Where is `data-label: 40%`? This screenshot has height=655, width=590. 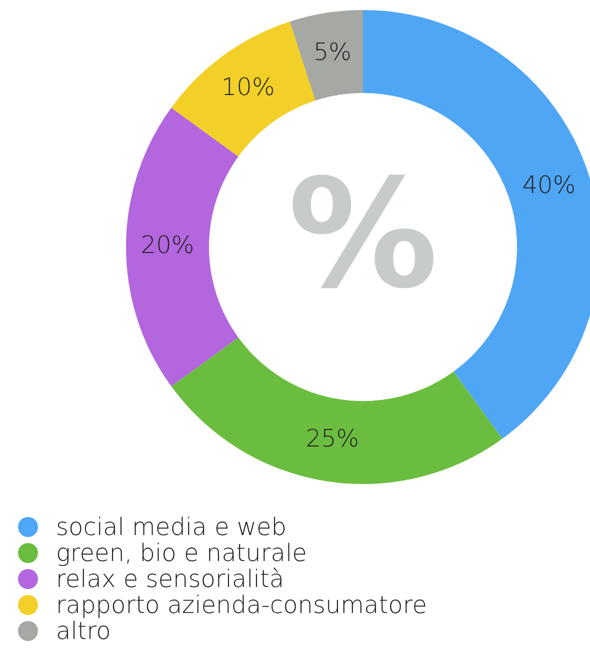 data-label: 40% is located at coordinates (549, 184).